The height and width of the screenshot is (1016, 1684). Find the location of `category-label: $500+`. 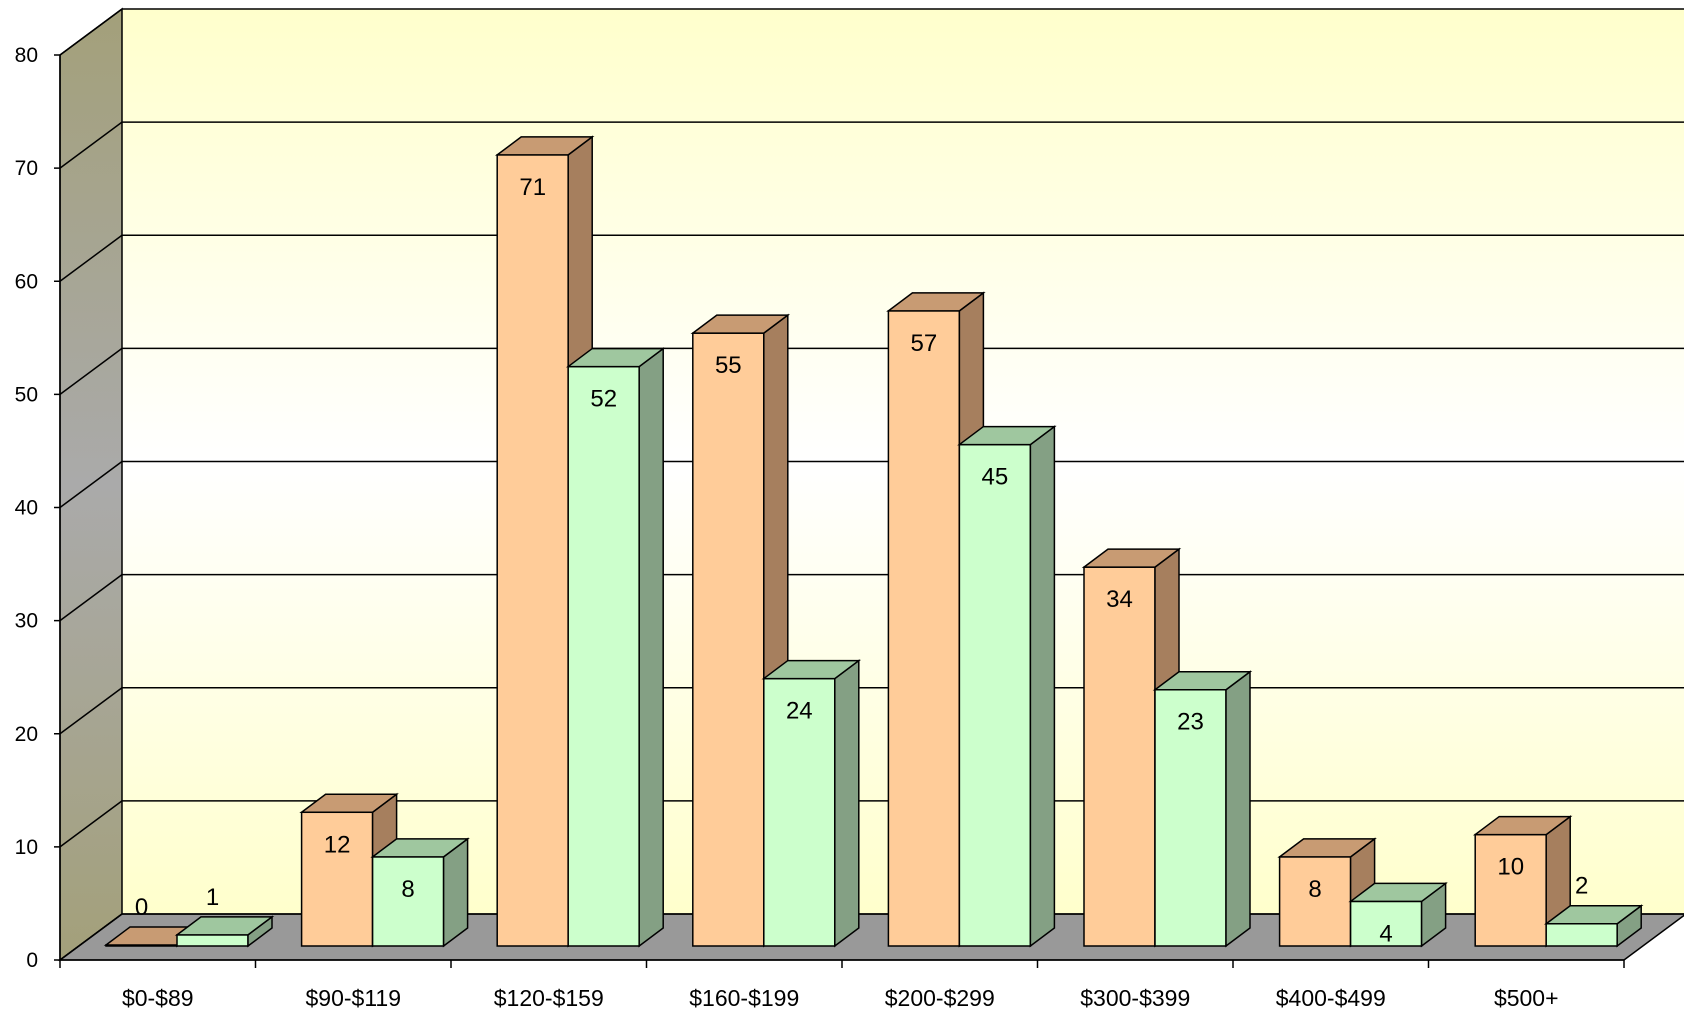

category-label: $500+ is located at coordinates (1526, 998).